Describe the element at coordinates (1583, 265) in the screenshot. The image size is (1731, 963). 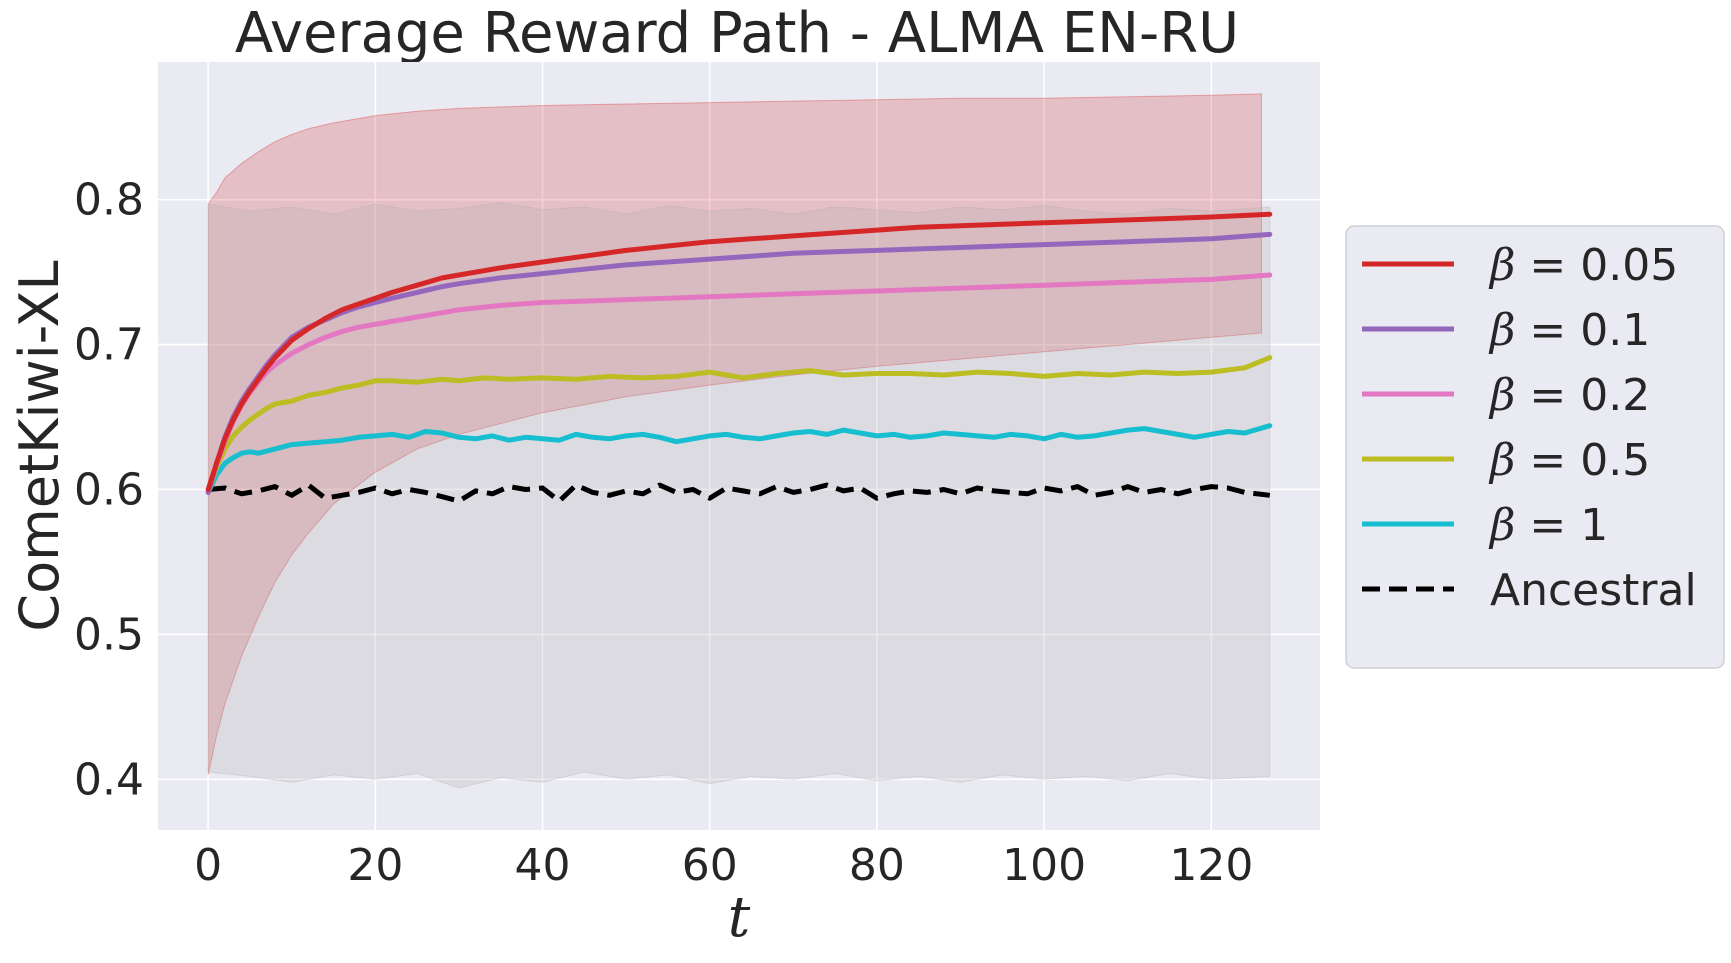
I see `legend-label: β = 0.05` at that location.